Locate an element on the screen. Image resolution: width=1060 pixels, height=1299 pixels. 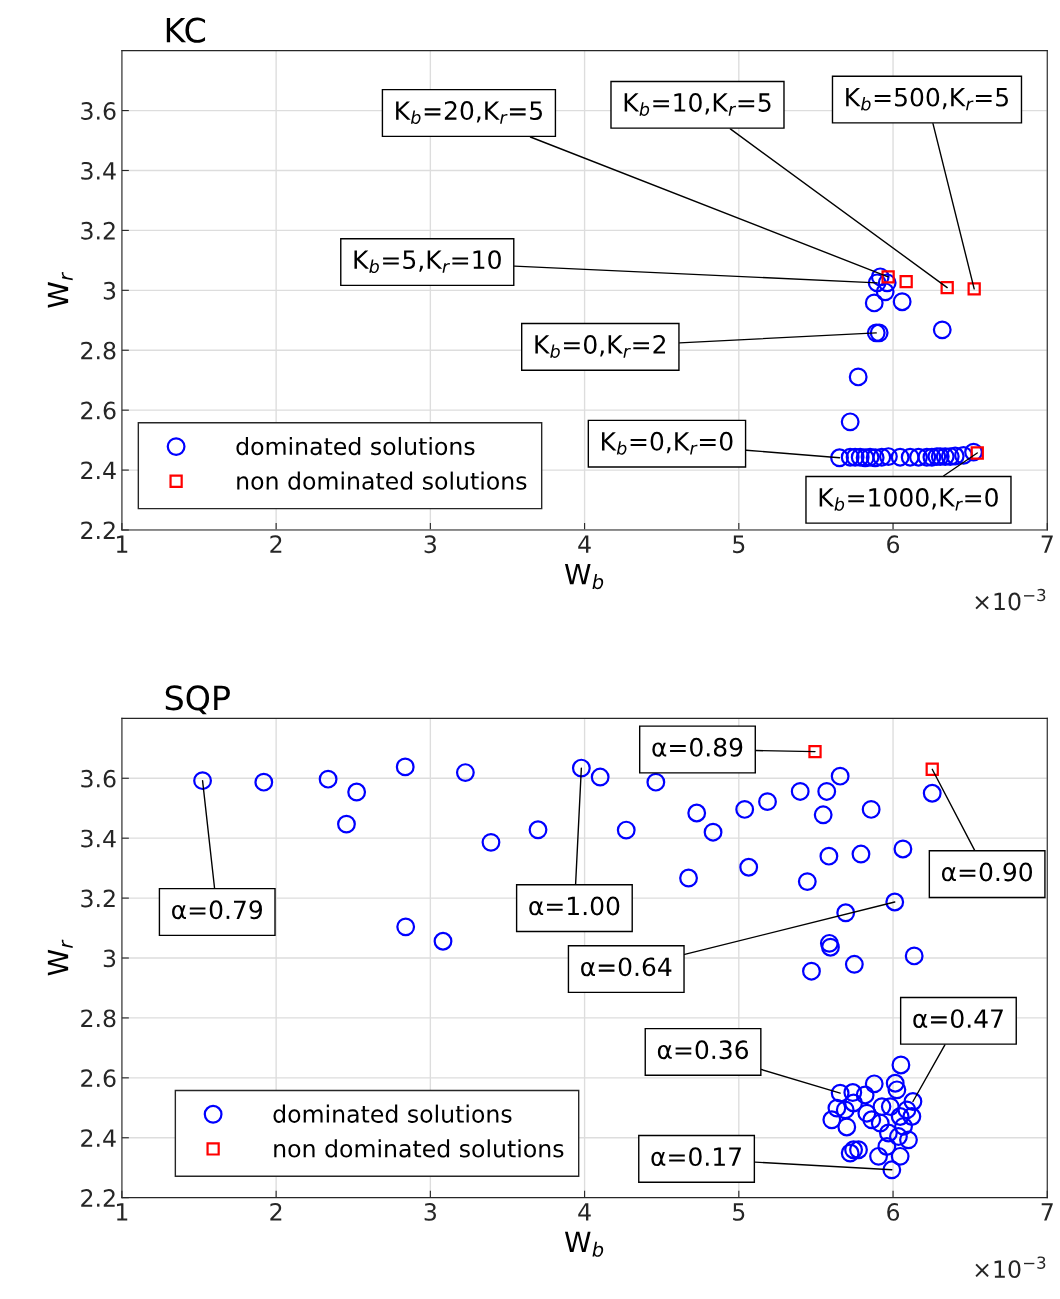
chart-title: SQP is located at coordinates (197, 700).